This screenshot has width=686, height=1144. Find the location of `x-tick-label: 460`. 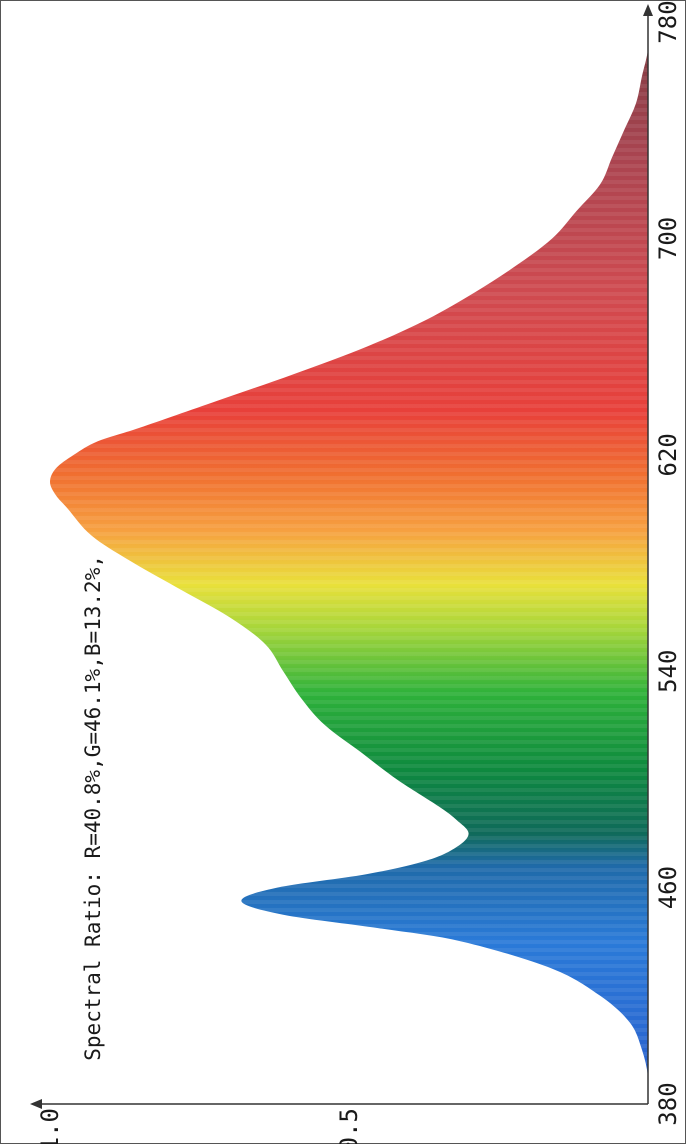

x-tick-label: 460 is located at coordinates (668, 887).